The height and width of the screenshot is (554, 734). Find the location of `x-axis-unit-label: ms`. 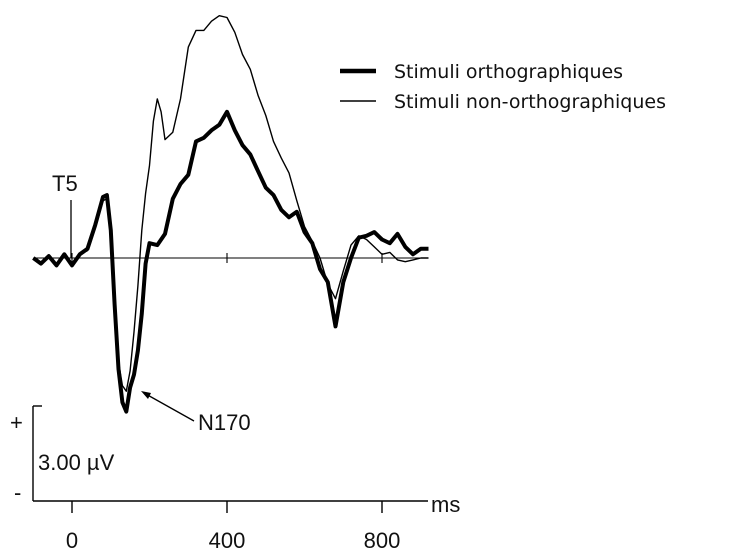

x-axis-unit-label: ms is located at coordinates (445, 504).